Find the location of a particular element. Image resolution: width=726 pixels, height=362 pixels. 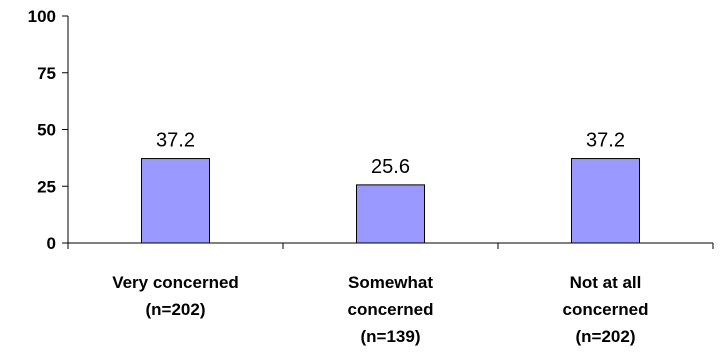

category-label-line: Very concerned is located at coordinates (175, 282).